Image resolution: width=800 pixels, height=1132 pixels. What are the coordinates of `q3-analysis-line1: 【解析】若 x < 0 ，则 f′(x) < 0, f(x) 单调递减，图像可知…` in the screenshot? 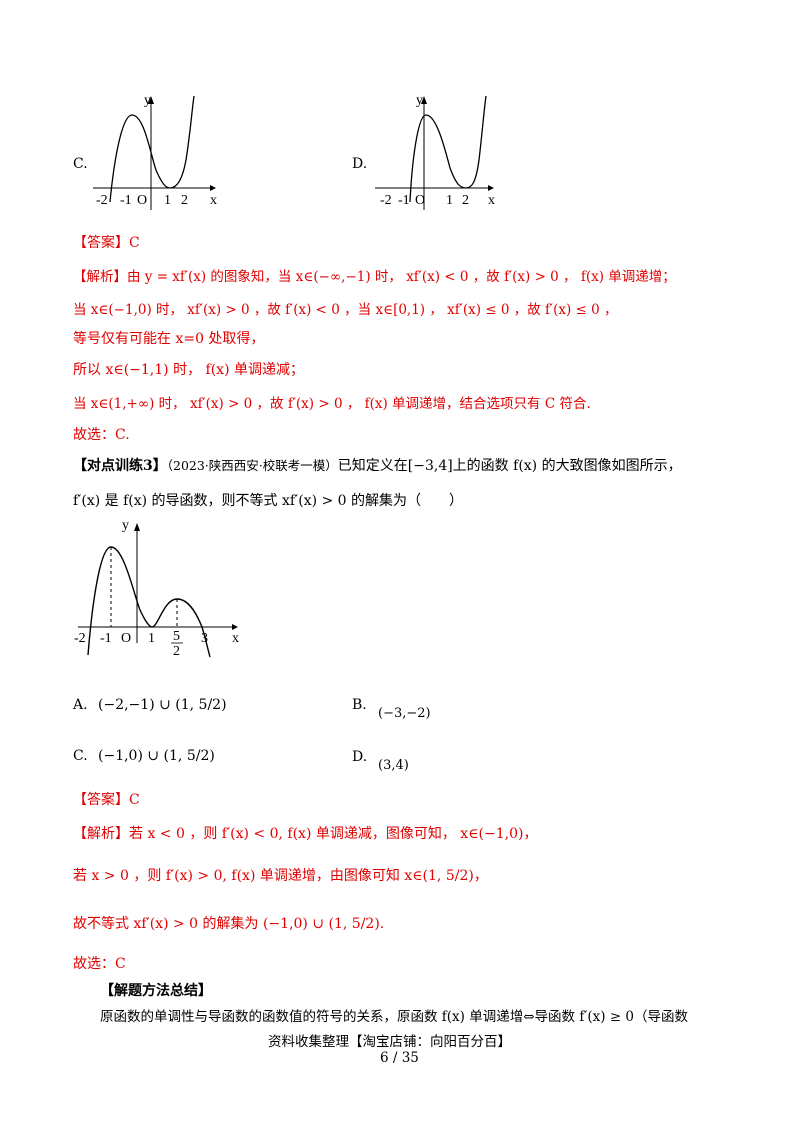 It's located at (305, 834).